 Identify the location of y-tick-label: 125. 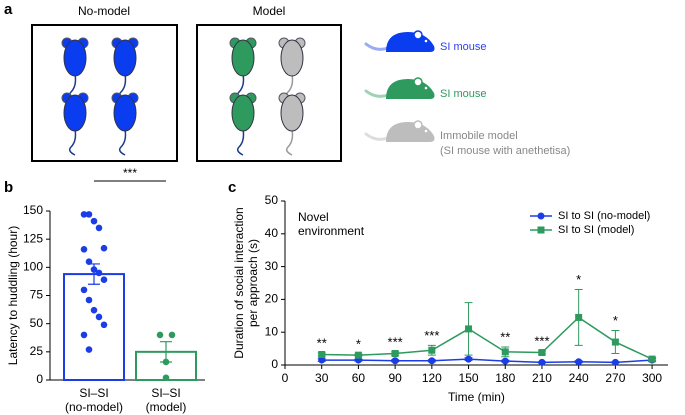
(33, 238).